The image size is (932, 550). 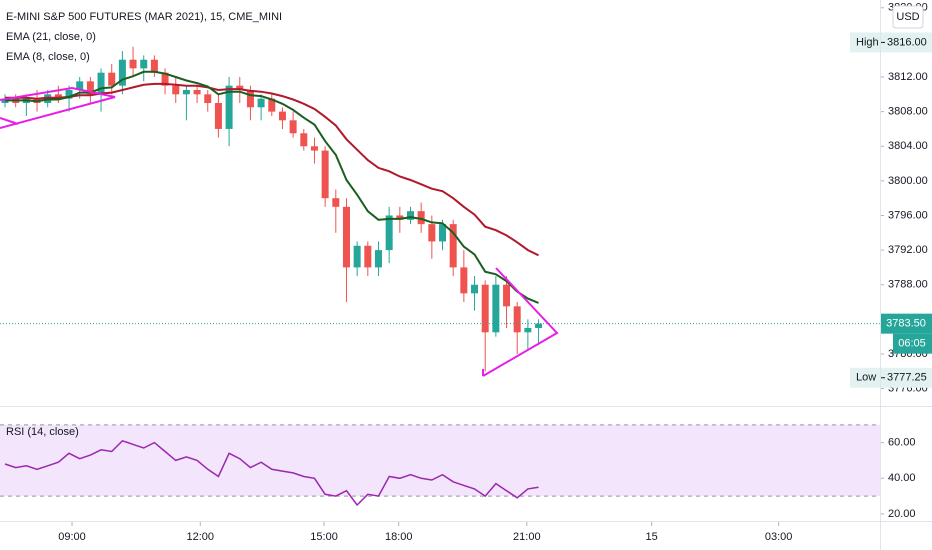 What do you see at coordinates (201, 537) in the screenshot?
I see `x-tick-label: 12:00` at bounding box center [201, 537].